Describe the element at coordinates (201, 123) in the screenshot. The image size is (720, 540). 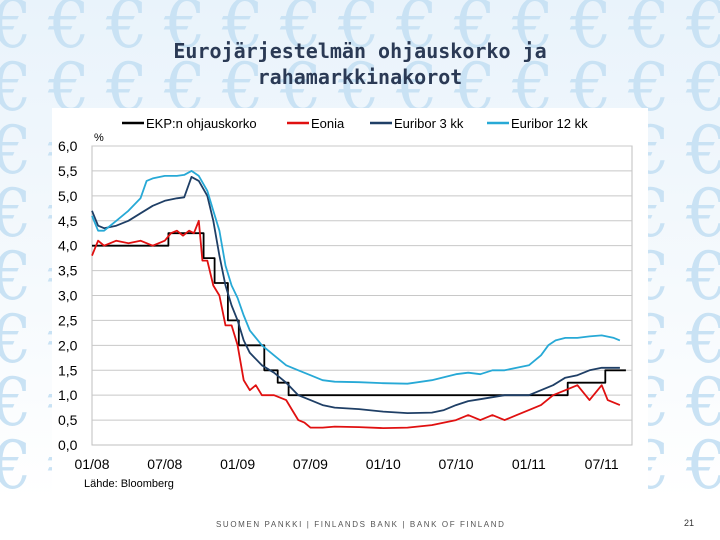
I see `legend-label: EKP:n ohjauskorko` at that location.